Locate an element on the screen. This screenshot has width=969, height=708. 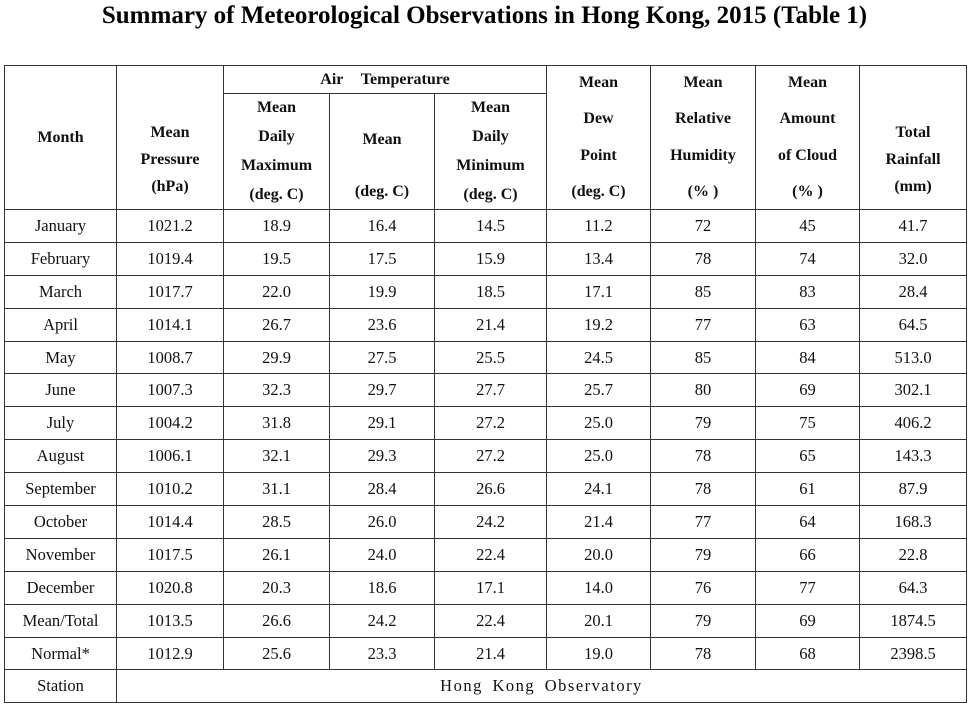
header-cloud-line1: Mean is located at coordinates (807, 82).